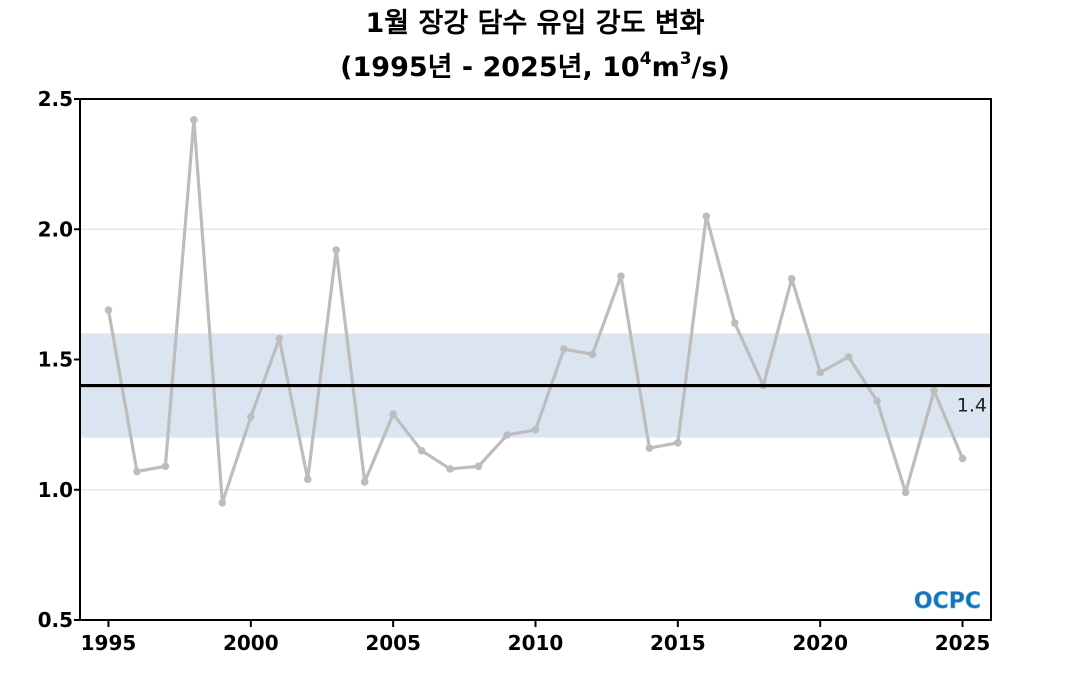 The image size is (1070, 700). Describe the element at coordinates (535, 66) in the screenshot. I see `chart-subtitle: (1995년 - 2025년, 104m3/s)` at that location.